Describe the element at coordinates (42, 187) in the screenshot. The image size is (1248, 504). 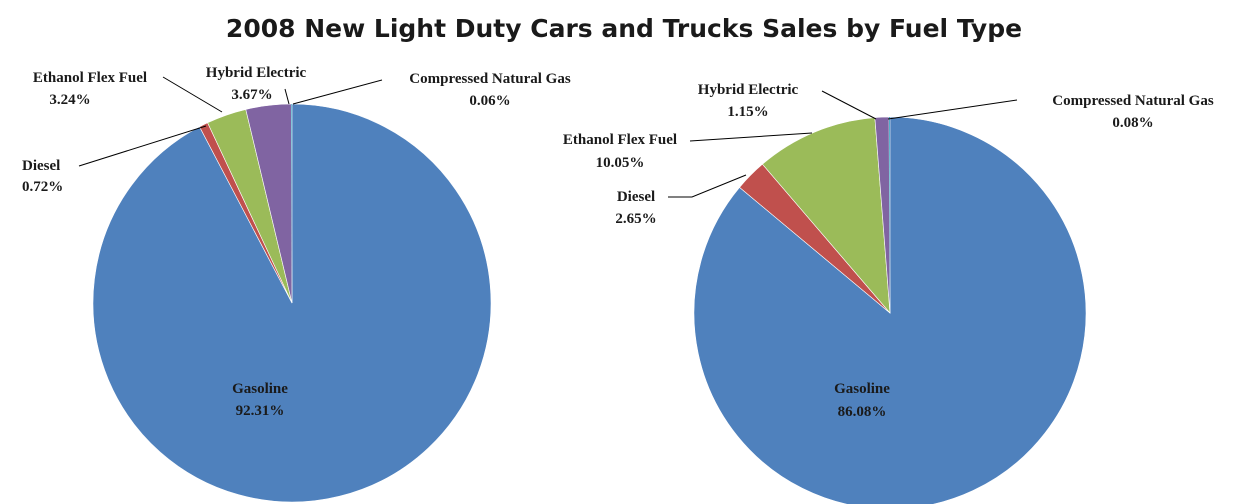
I see `slice-value-diesel: 0.72%` at that location.